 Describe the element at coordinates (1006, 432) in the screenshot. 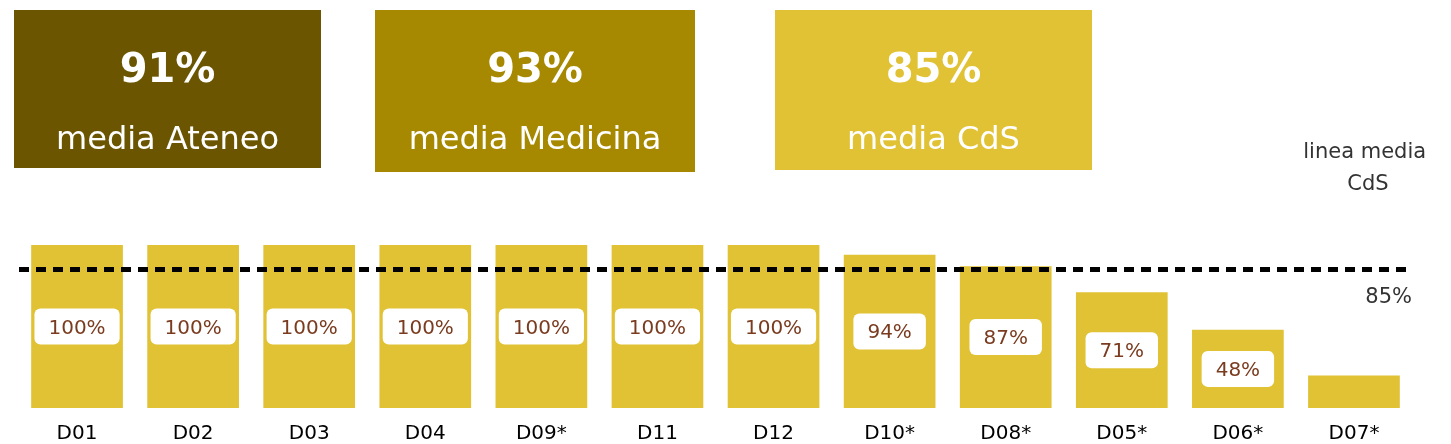

I see `x-tick-label: D08*` at that location.